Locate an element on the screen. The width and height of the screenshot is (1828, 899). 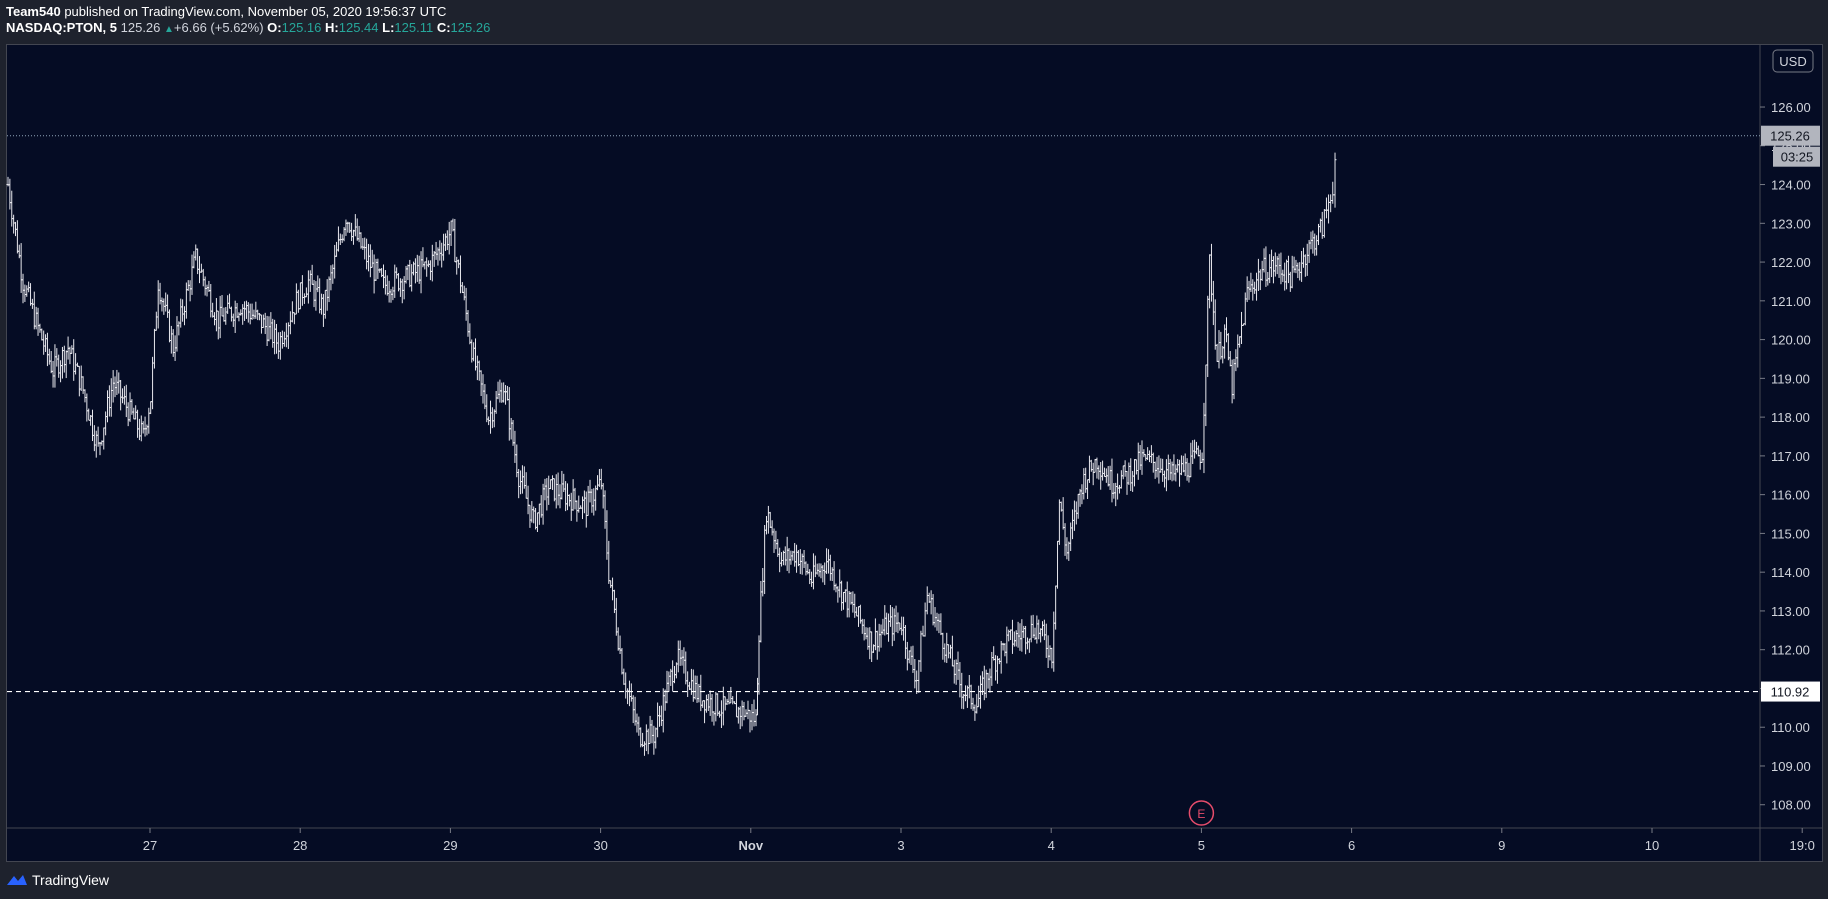
currency-button: USD is located at coordinates (1793, 61).